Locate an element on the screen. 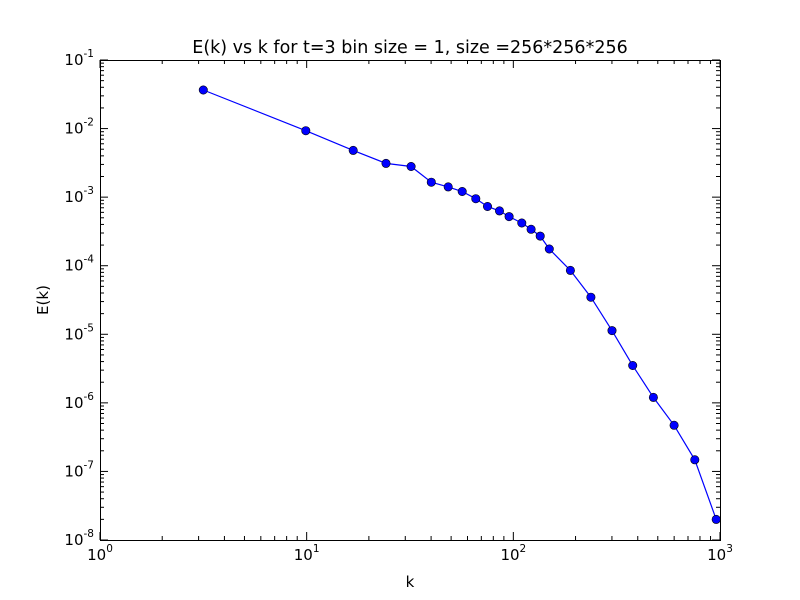 The image size is (800, 600). y-tick-label: 10⁻⁶ is located at coordinates (79, 401).